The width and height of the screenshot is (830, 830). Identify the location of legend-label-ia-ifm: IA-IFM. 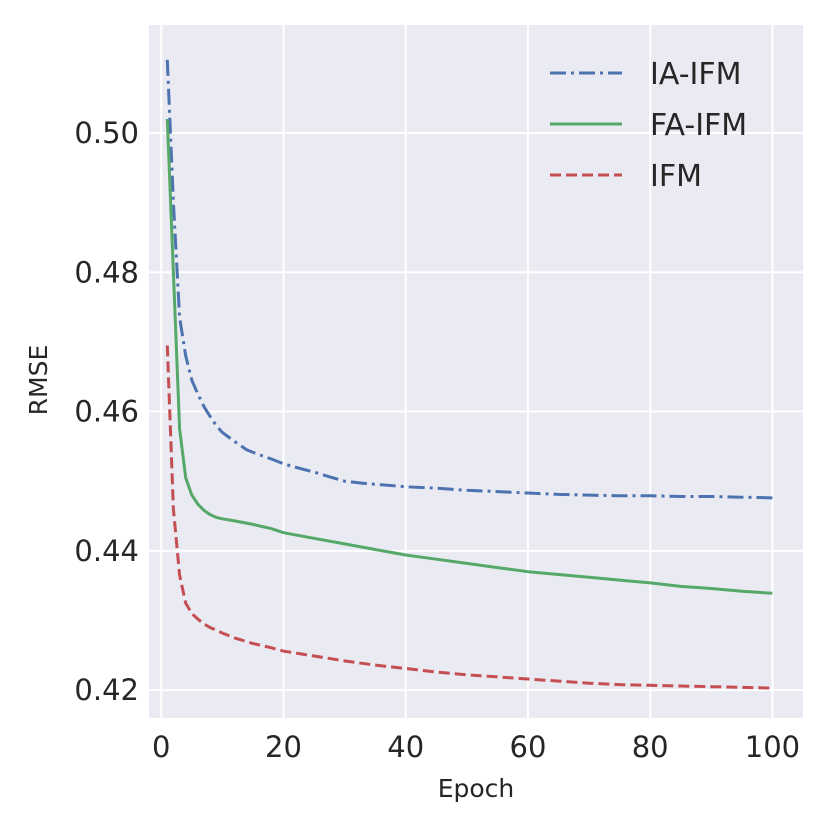
(696, 74).